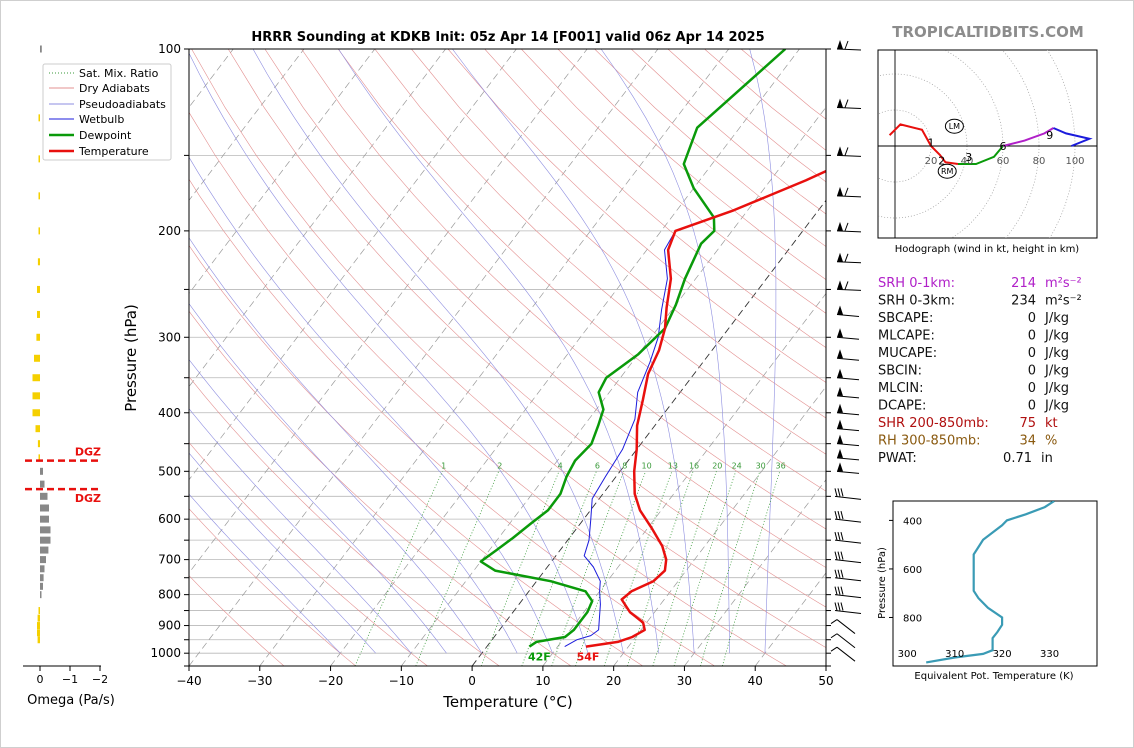  Describe the element at coordinates (70, 679) in the screenshot. I see `omega-tick-label-1: −1` at that location.